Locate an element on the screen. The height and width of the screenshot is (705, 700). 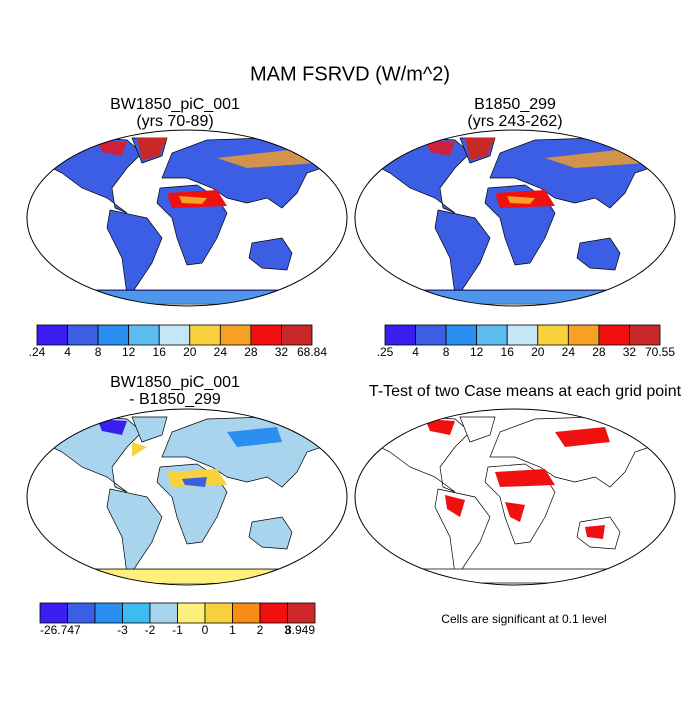
colorbar-label: 70.55 is located at coordinates (660, 352).